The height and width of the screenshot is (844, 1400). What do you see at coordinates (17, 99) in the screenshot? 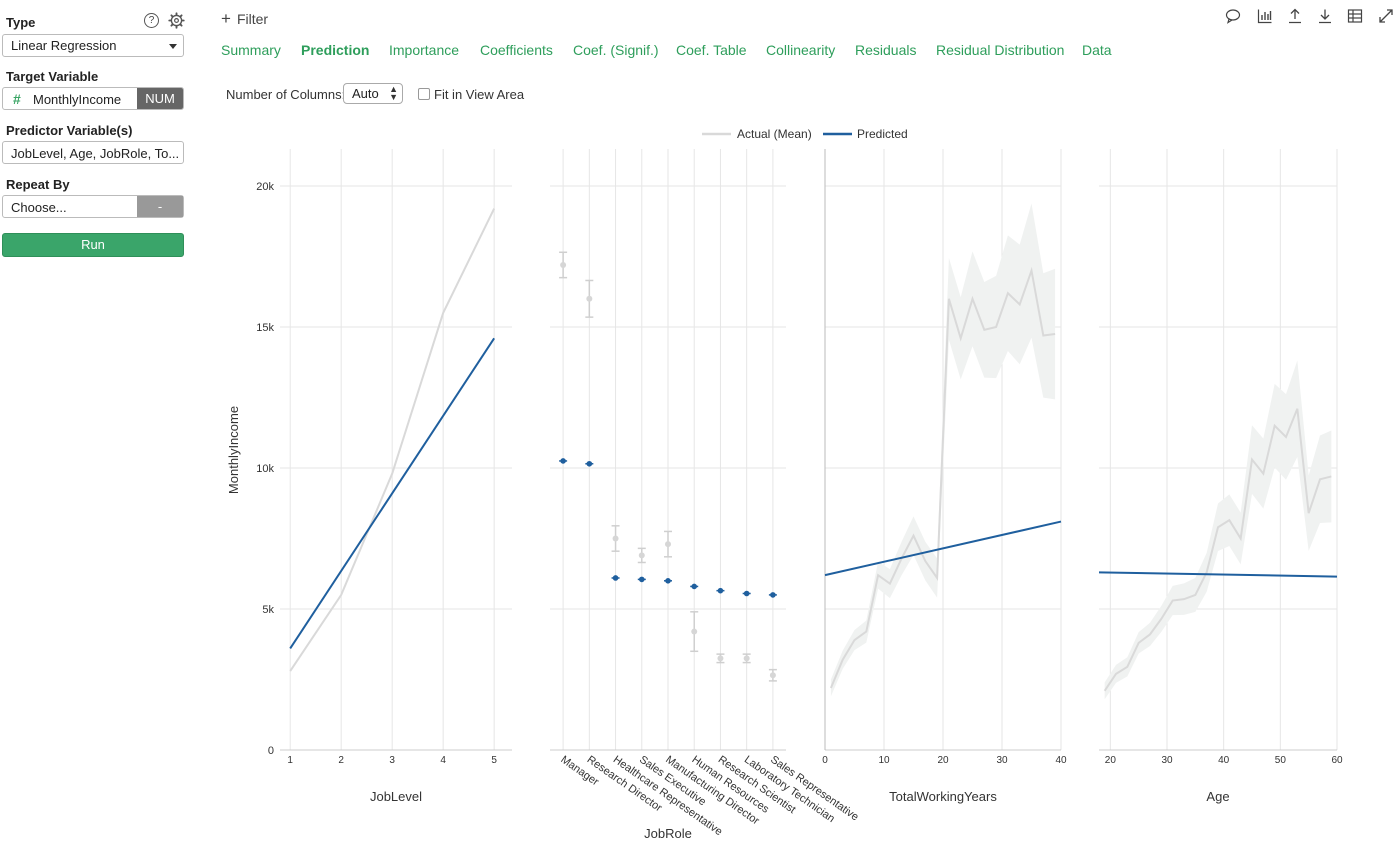
I see `numeric-hash-icon: #` at bounding box center [17, 99].